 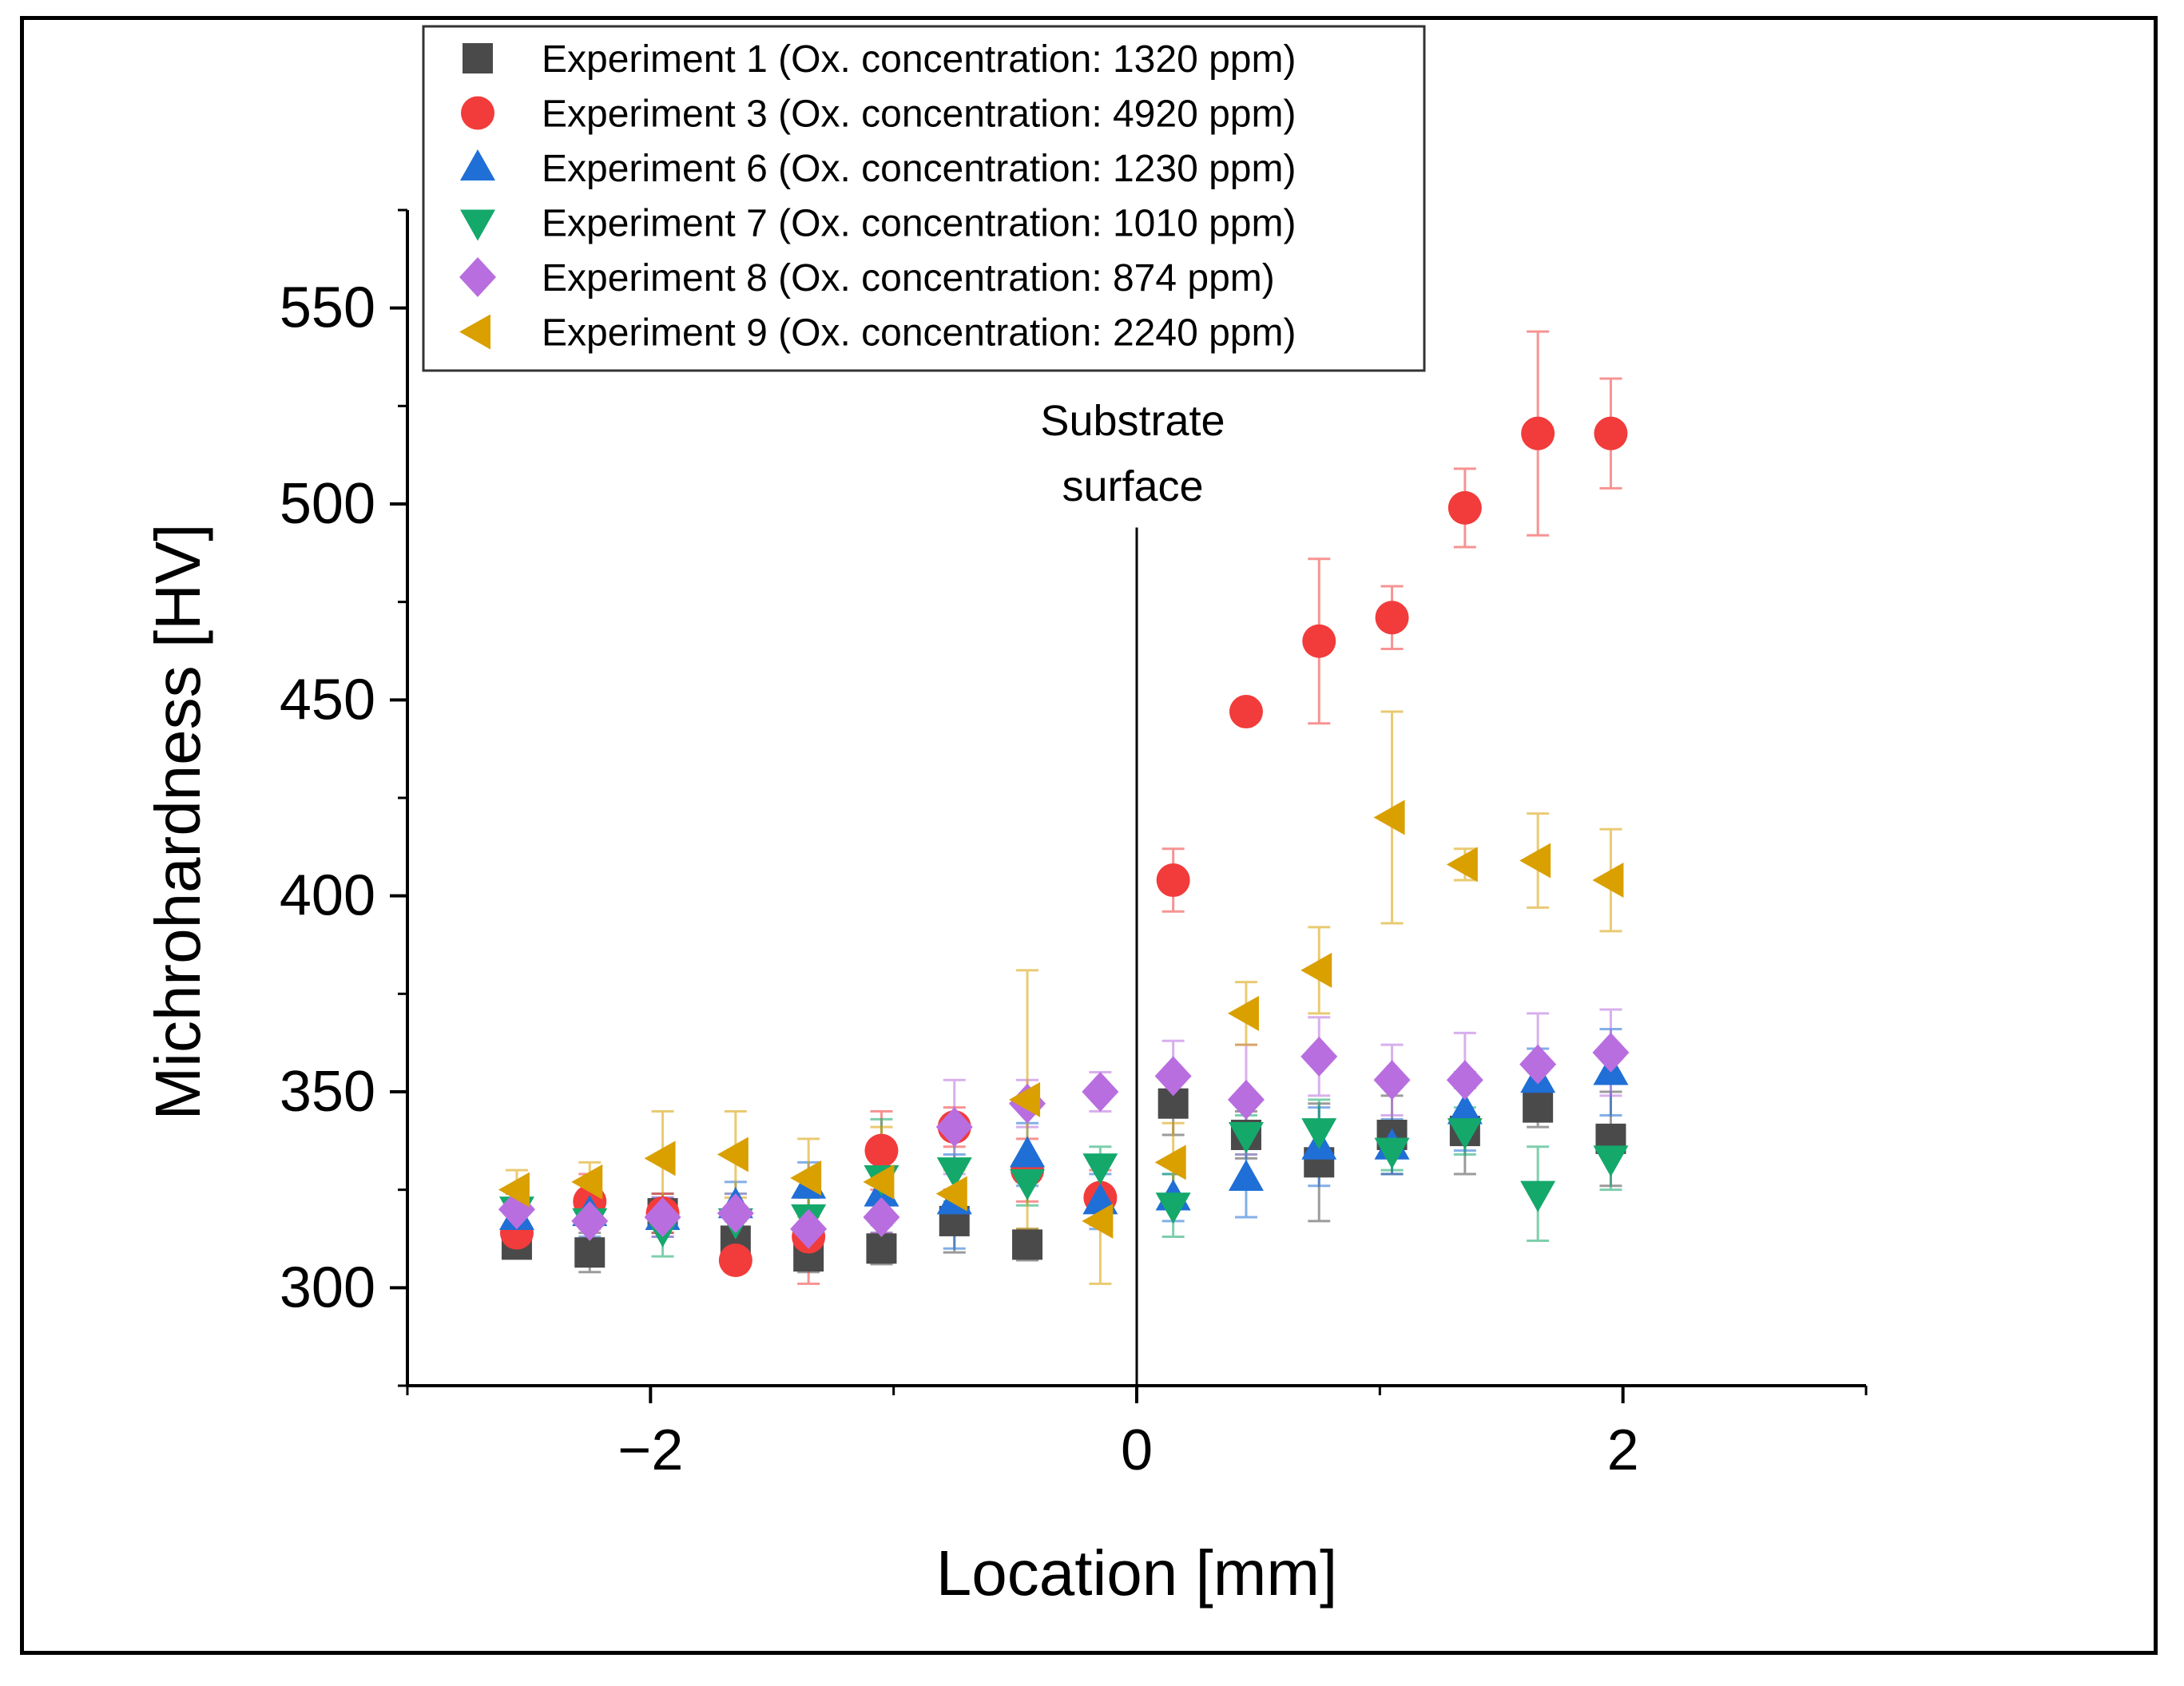 What do you see at coordinates (328, 308) in the screenshot?
I see `y-tick-label: 550` at bounding box center [328, 308].